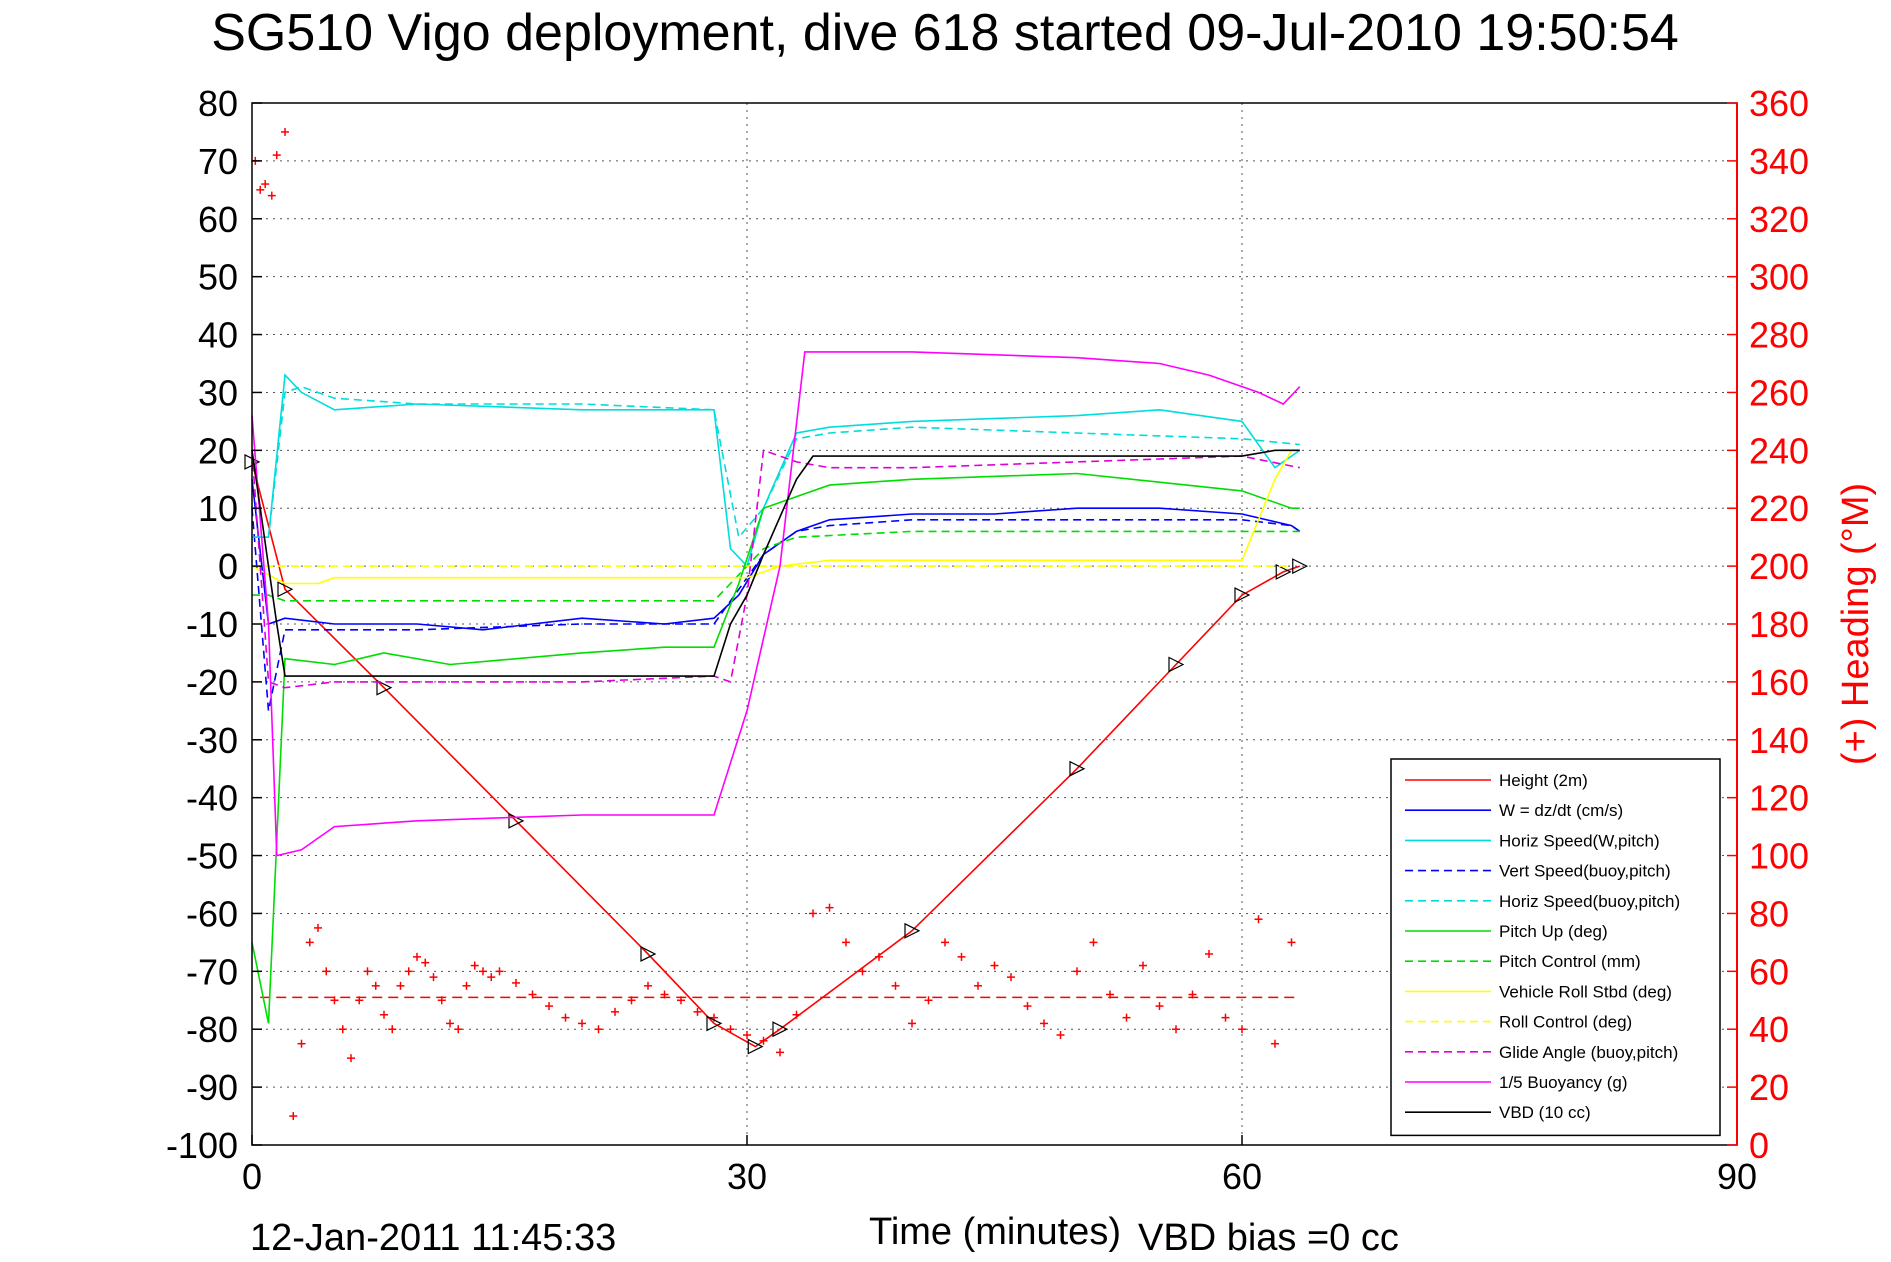 This screenshot has width=1891, height=1262. I want to click on y2-tick-label: 320, so click(1779, 219).